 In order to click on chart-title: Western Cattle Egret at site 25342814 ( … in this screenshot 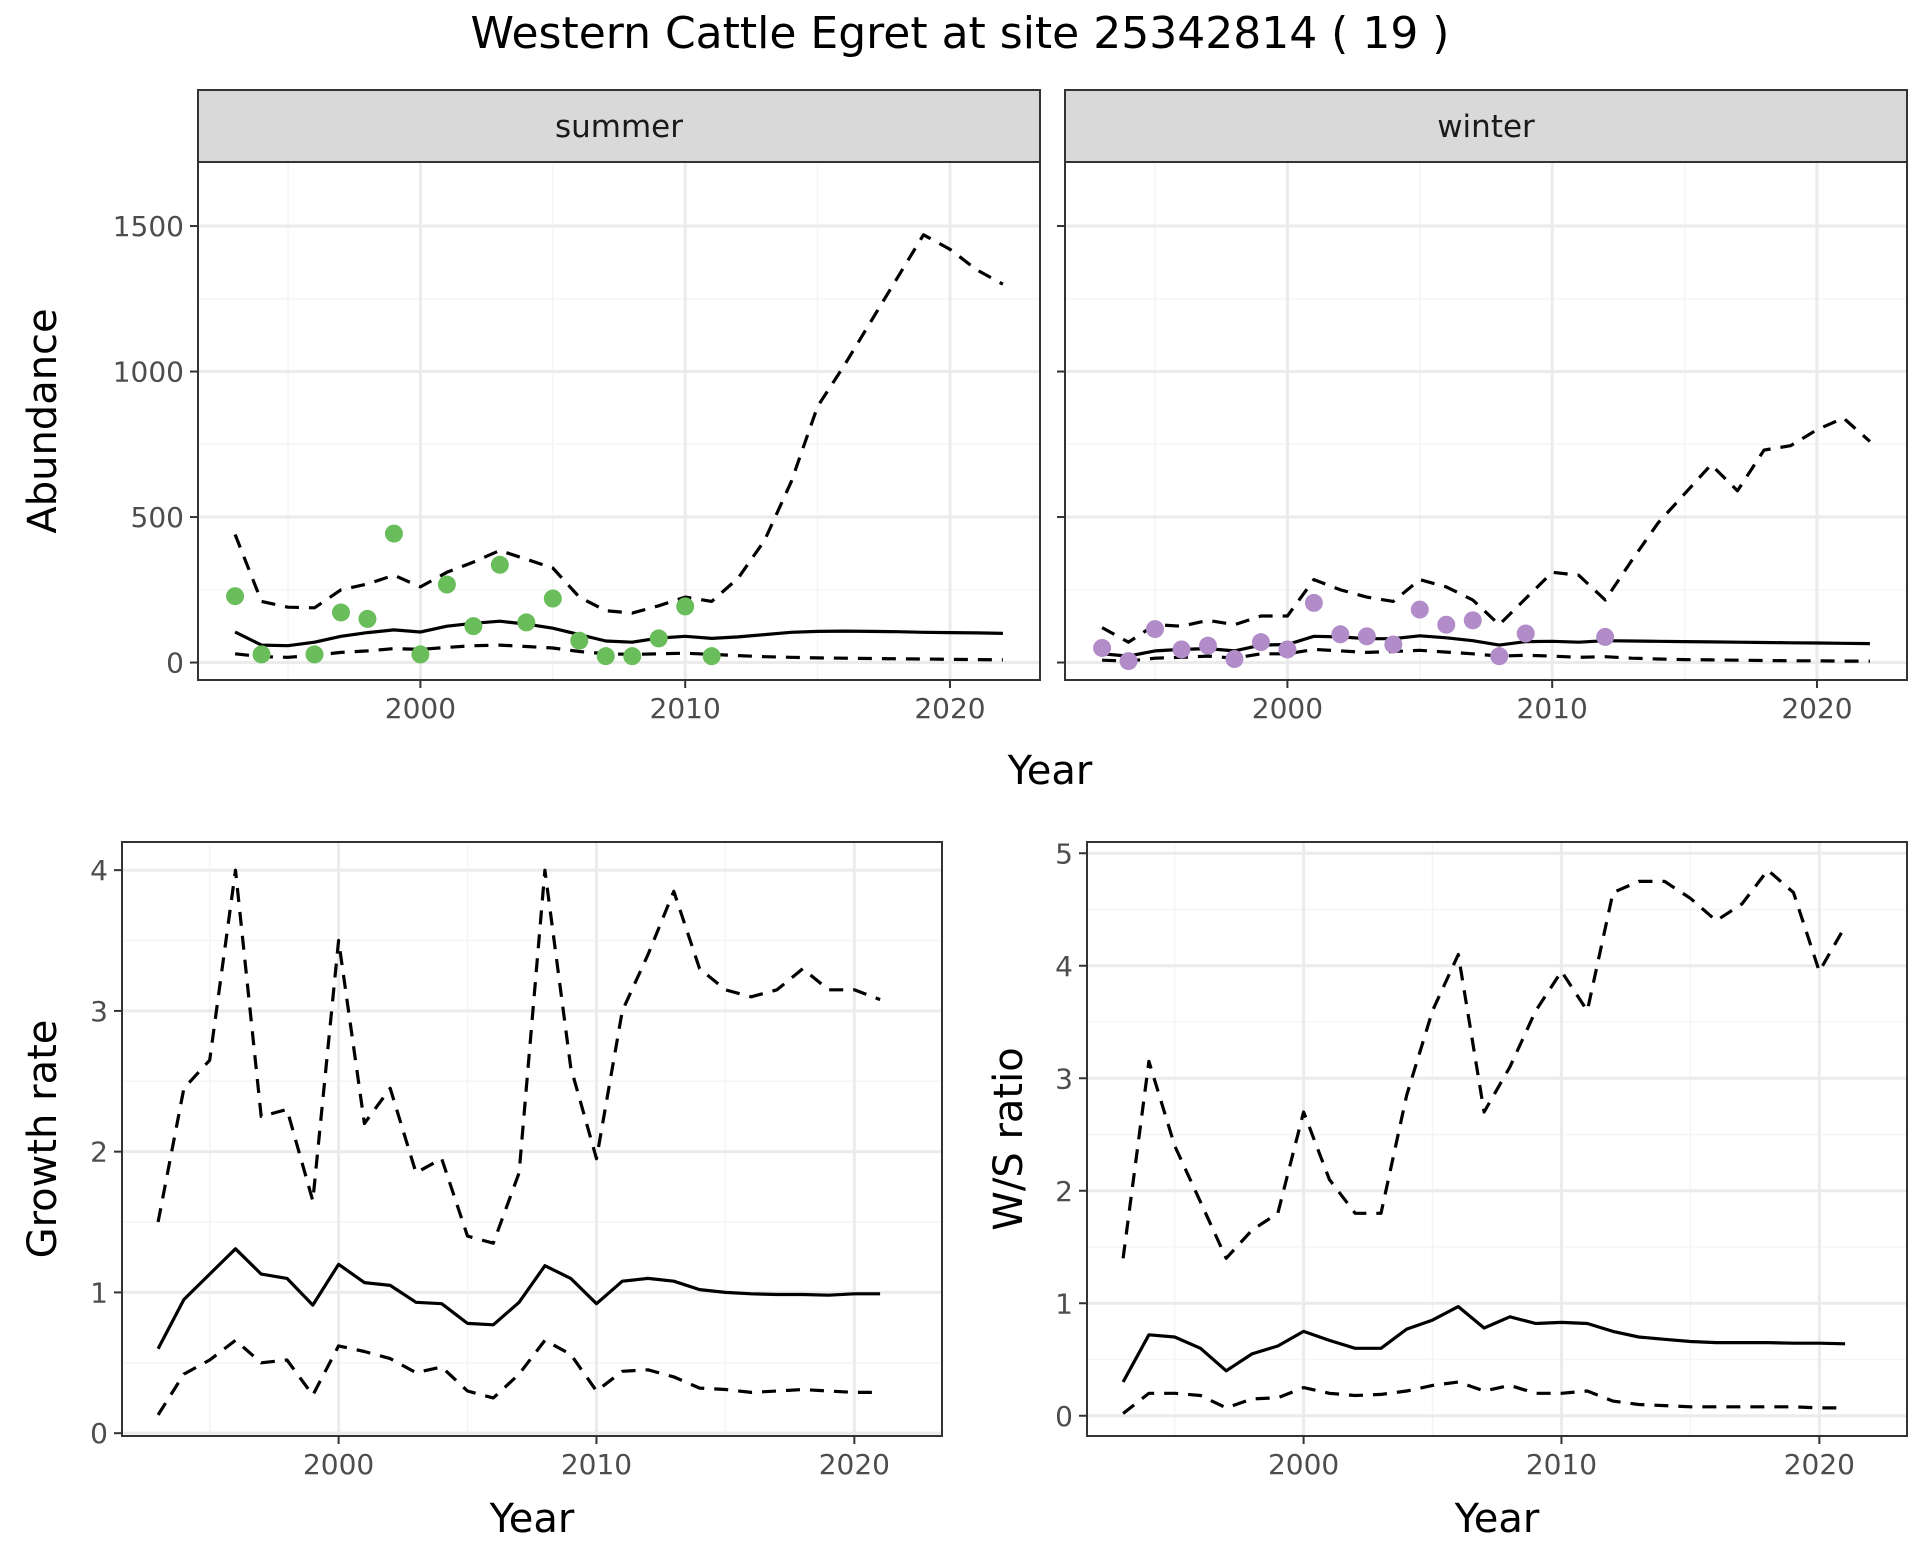, I will do `click(960, 33)`.